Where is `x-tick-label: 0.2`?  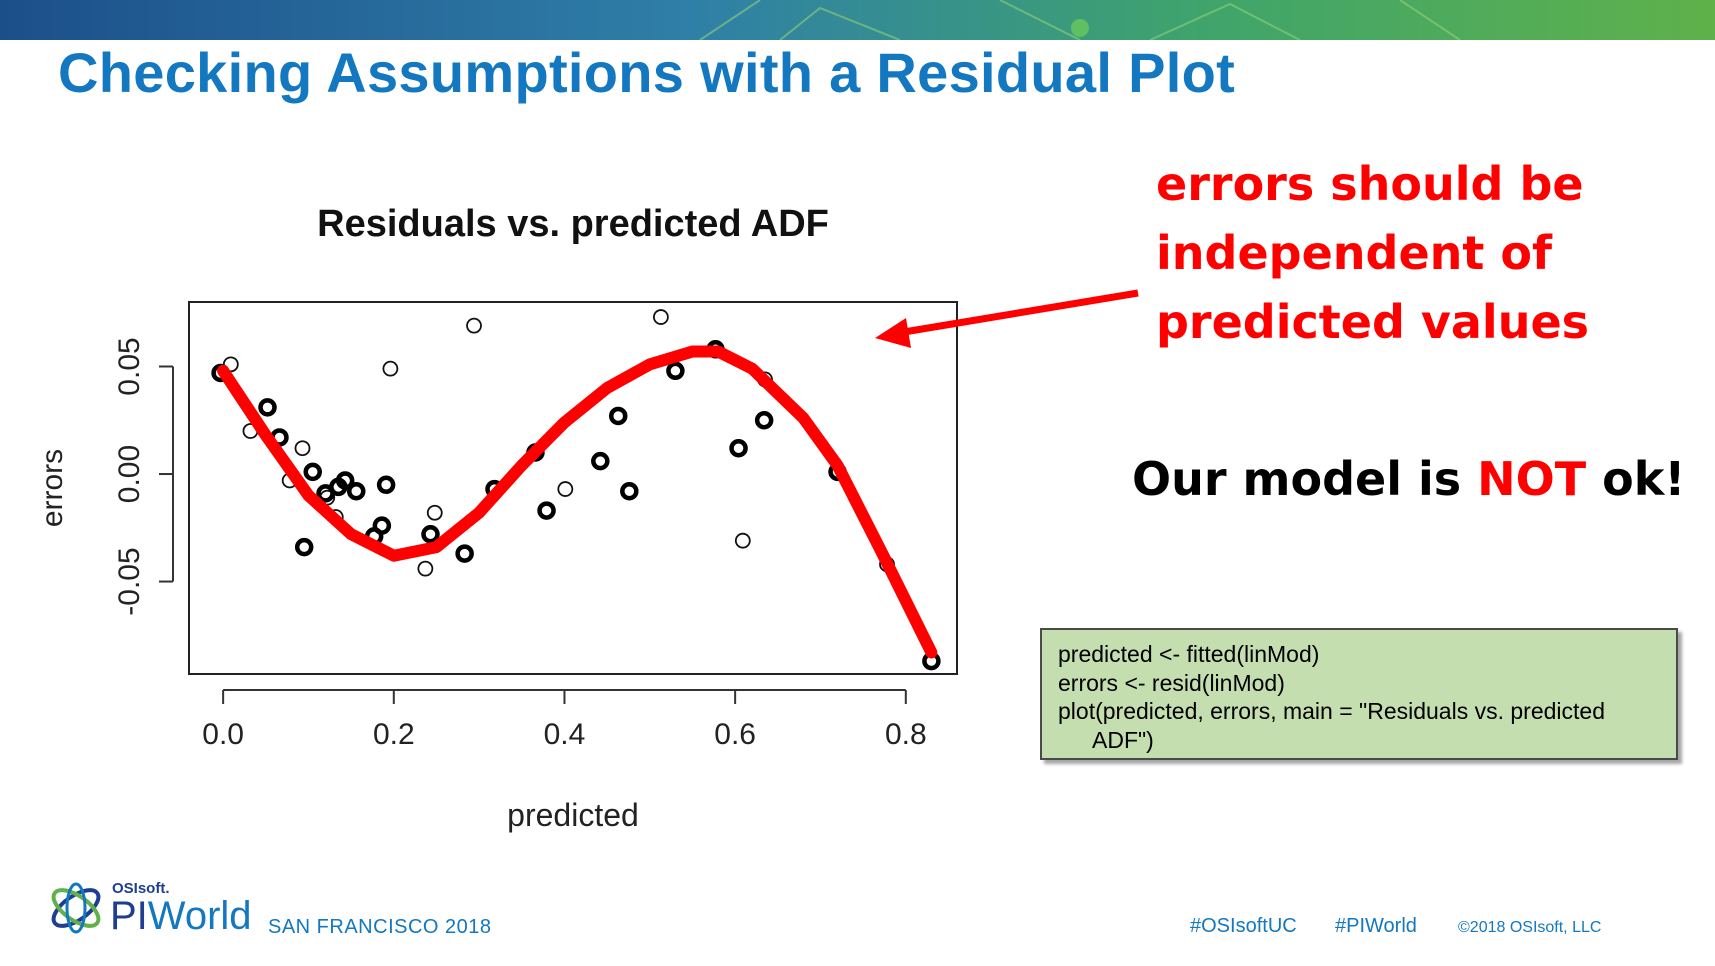 x-tick-label: 0.2 is located at coordinates (394, 734).